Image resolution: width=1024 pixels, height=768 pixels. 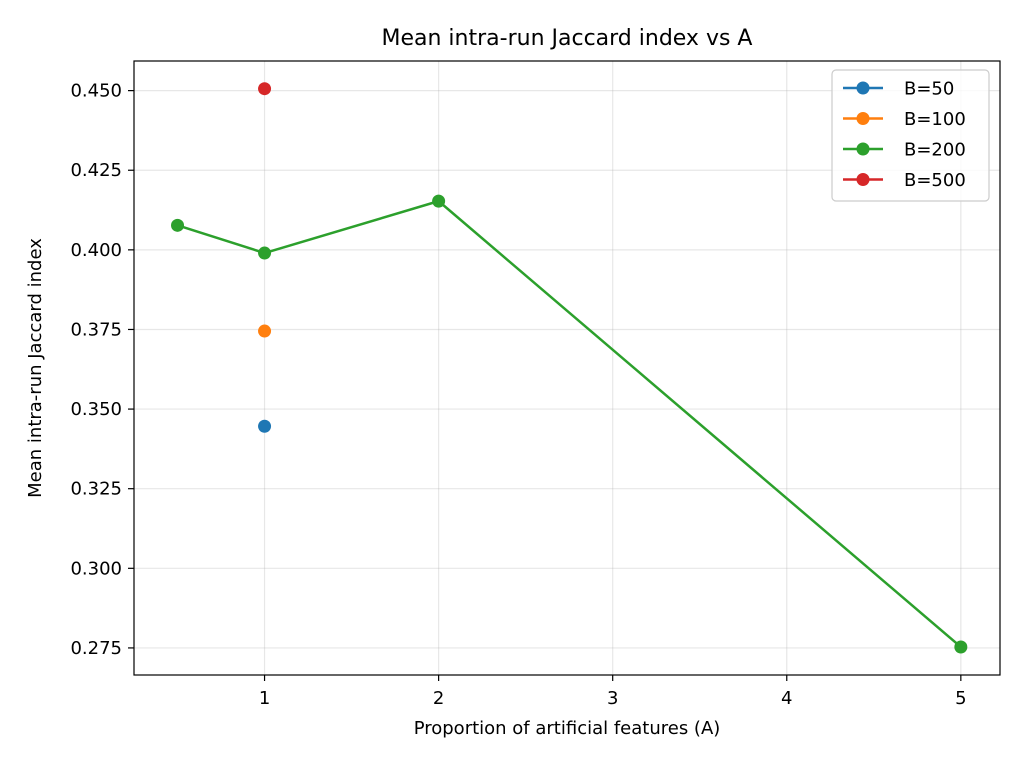 What do you see at coordinates (935, 119) in the screenshot?
I see `legend-label: B=100` at bounding box center [935, 119].